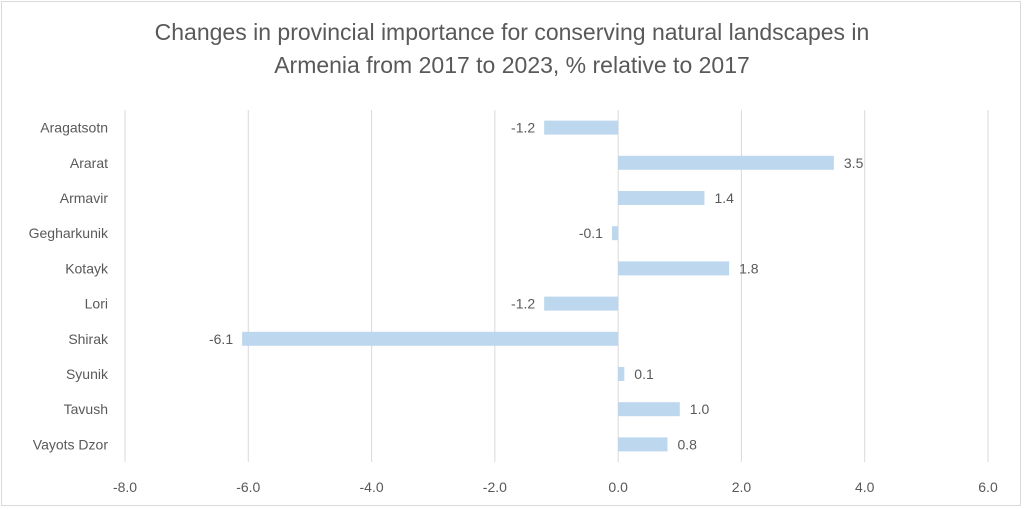 Image resolution: width=1024 pixels, height=509 pixels. I want to click on x-tick-label: 6.0, so click(988, 487).